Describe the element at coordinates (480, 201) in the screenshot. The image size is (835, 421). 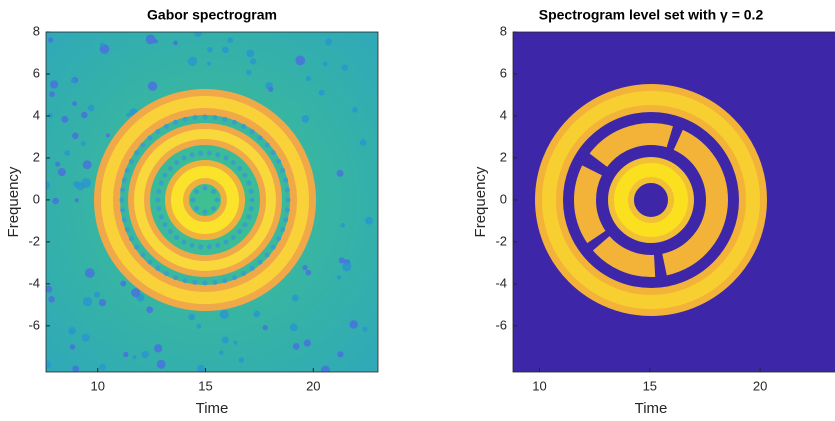
I see `y-axis-label: Frequency` at that location.